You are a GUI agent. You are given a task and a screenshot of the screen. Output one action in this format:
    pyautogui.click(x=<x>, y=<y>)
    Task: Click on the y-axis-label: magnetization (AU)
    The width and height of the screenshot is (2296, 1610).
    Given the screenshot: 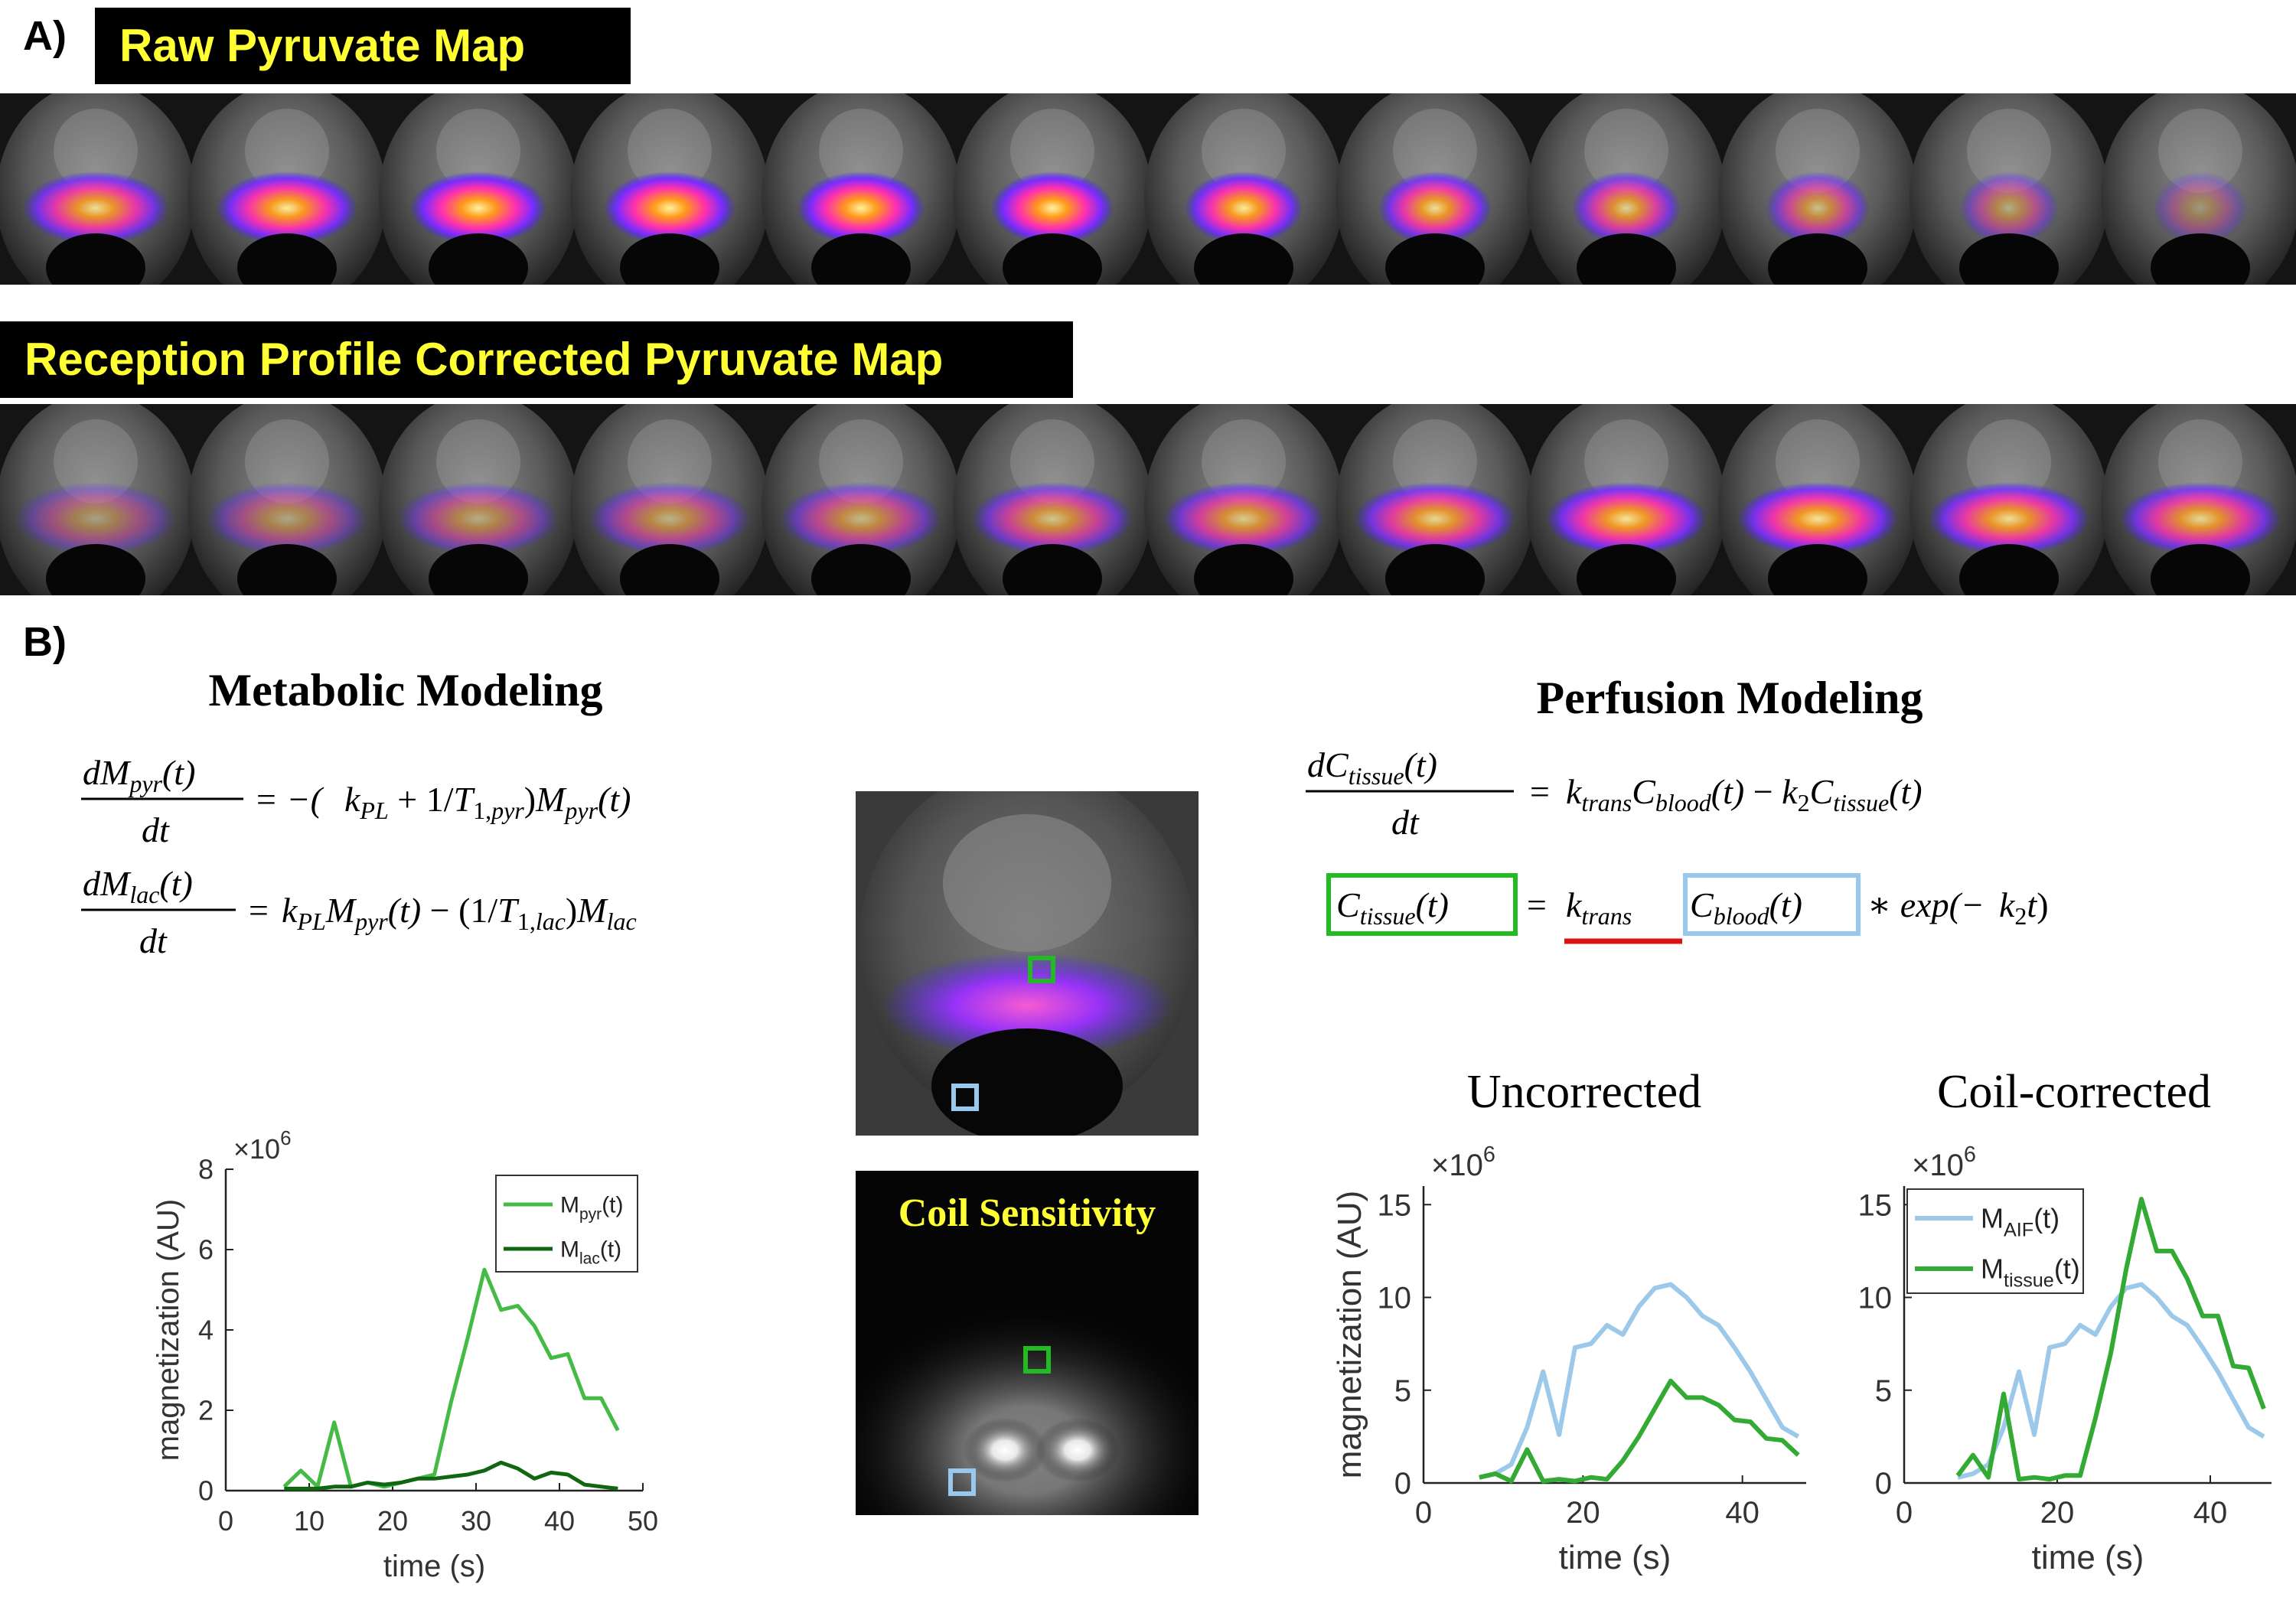 What is the action you would take?
    pyautogui.click(x=169, y=1330)
    